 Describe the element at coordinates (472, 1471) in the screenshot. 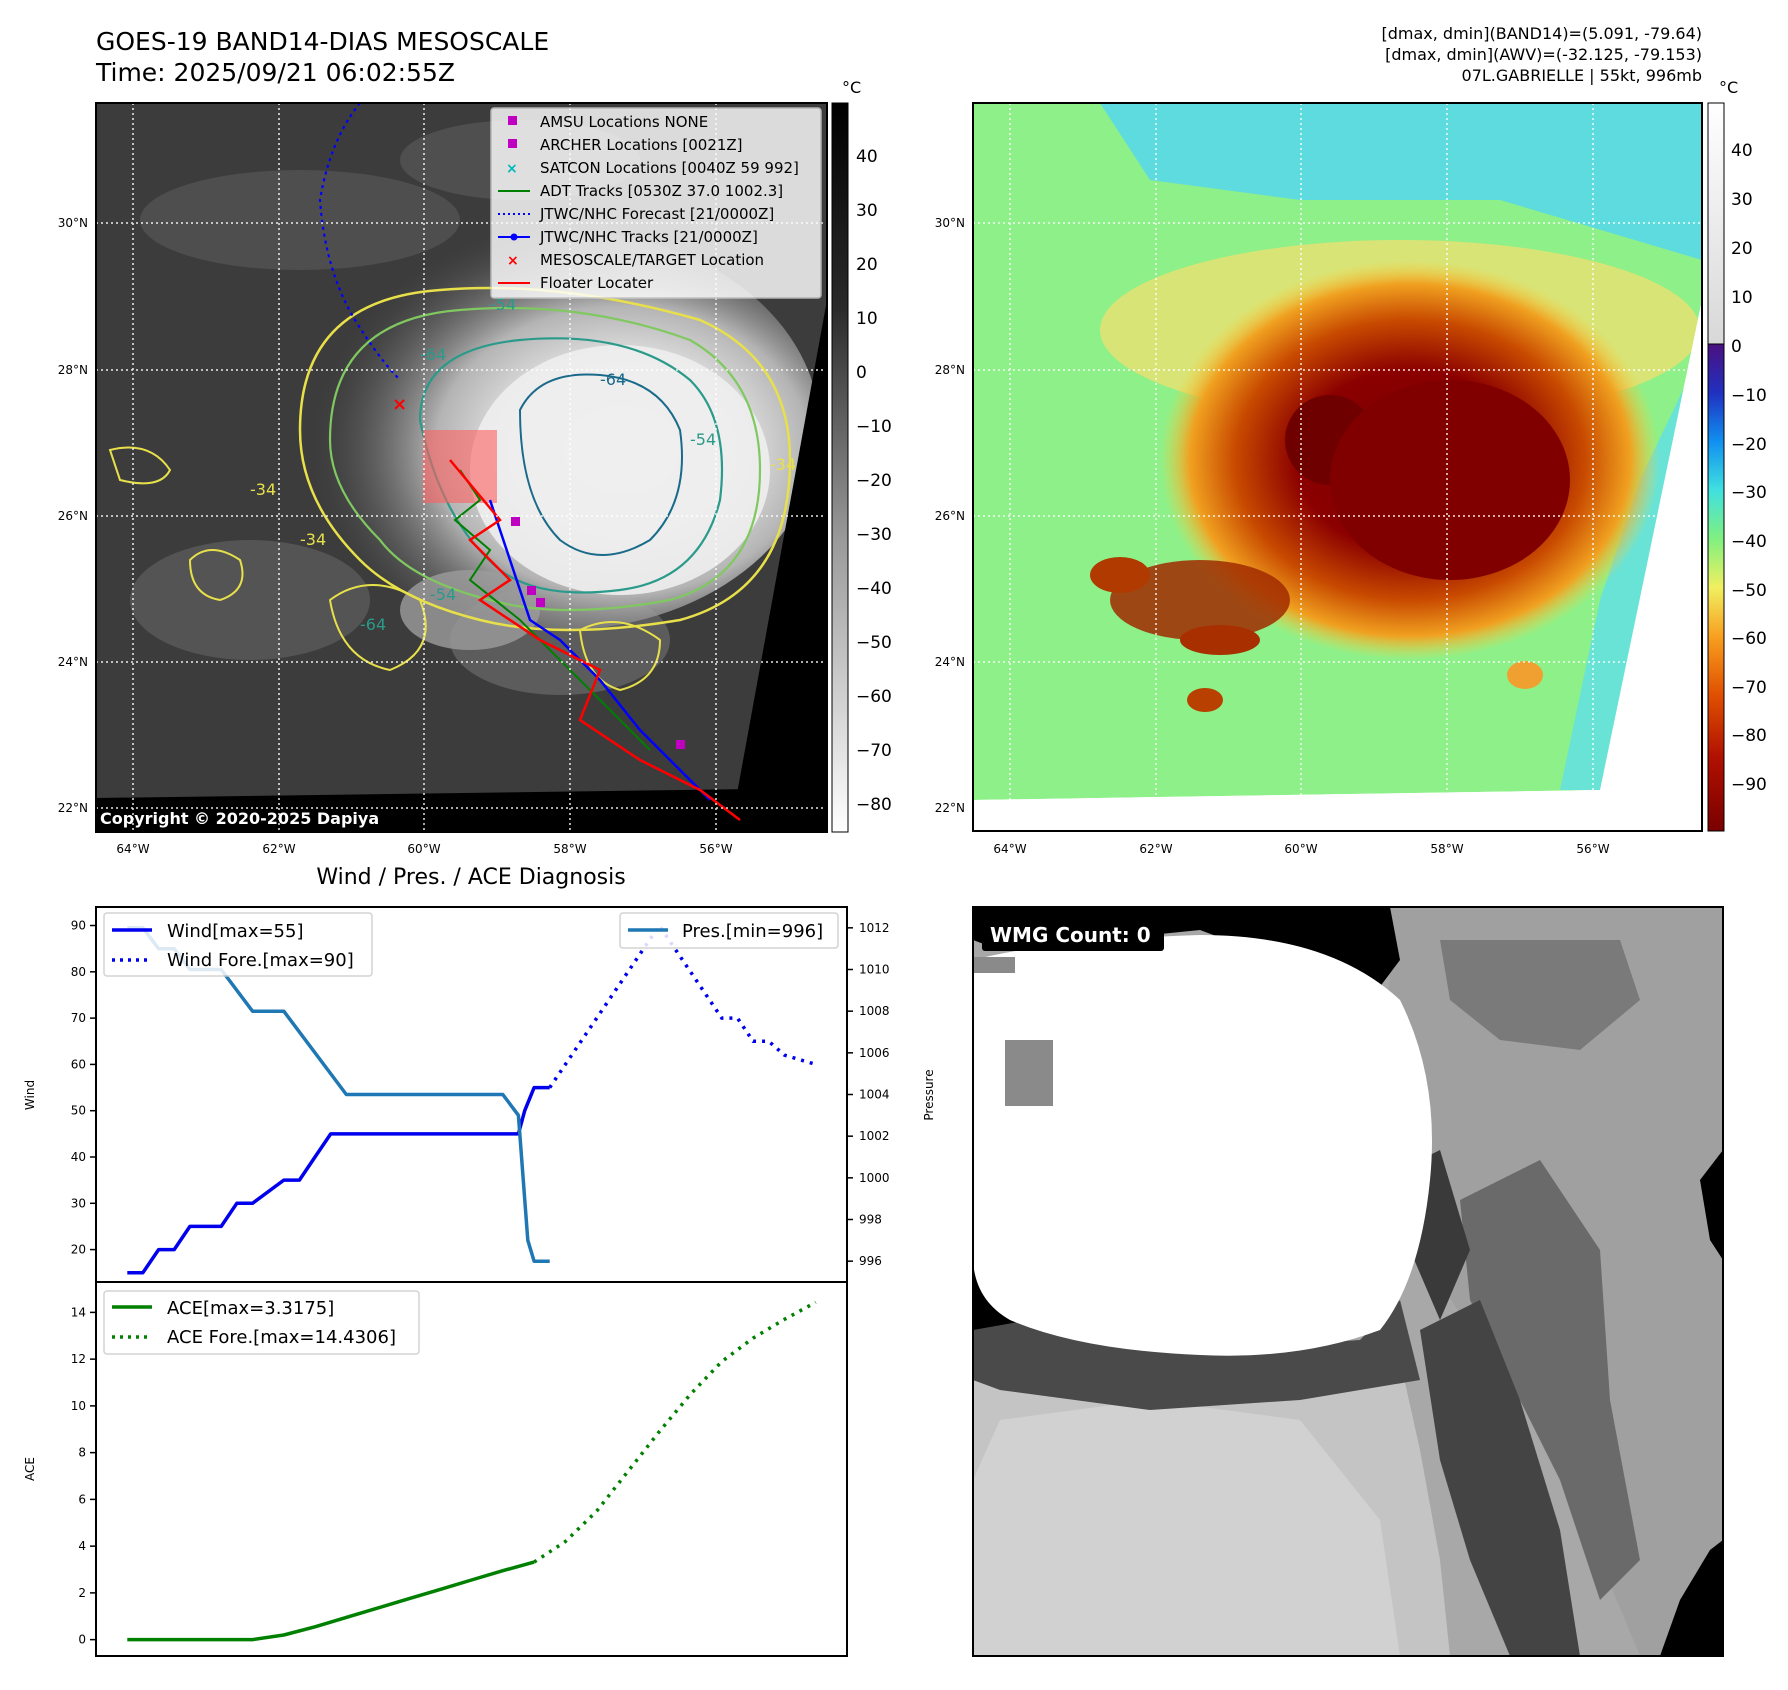

I see `ace-lines` at that location.